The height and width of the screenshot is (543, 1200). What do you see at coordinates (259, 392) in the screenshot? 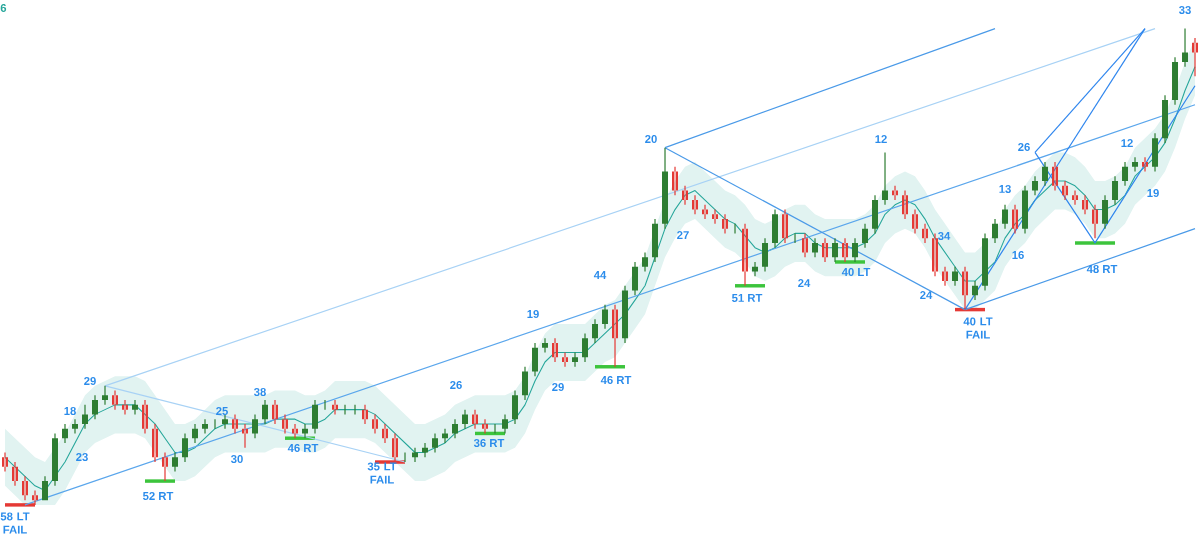
I see `annotation: 38` at bounding box center [259, 392].